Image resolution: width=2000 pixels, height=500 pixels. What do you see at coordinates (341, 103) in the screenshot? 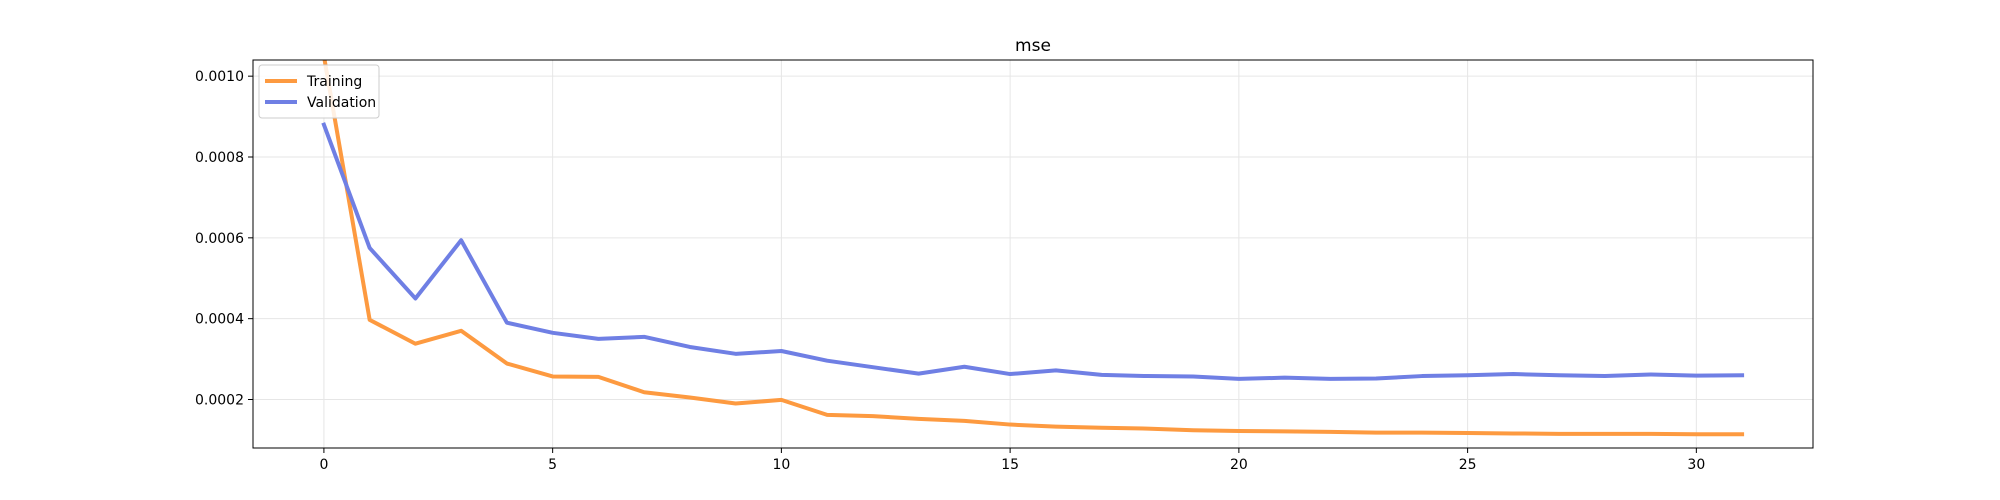
I see `legend-label-validation: Validation` at bounding box center [341, 103].